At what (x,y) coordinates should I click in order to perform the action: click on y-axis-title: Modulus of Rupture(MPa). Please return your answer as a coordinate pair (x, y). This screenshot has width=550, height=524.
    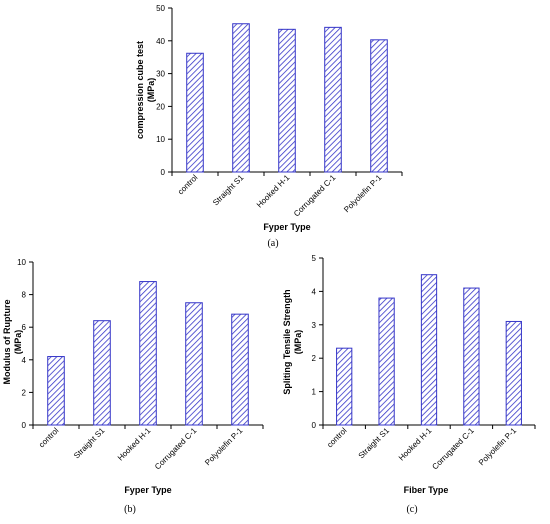
    Looking at the image, I should click on (12, 342).